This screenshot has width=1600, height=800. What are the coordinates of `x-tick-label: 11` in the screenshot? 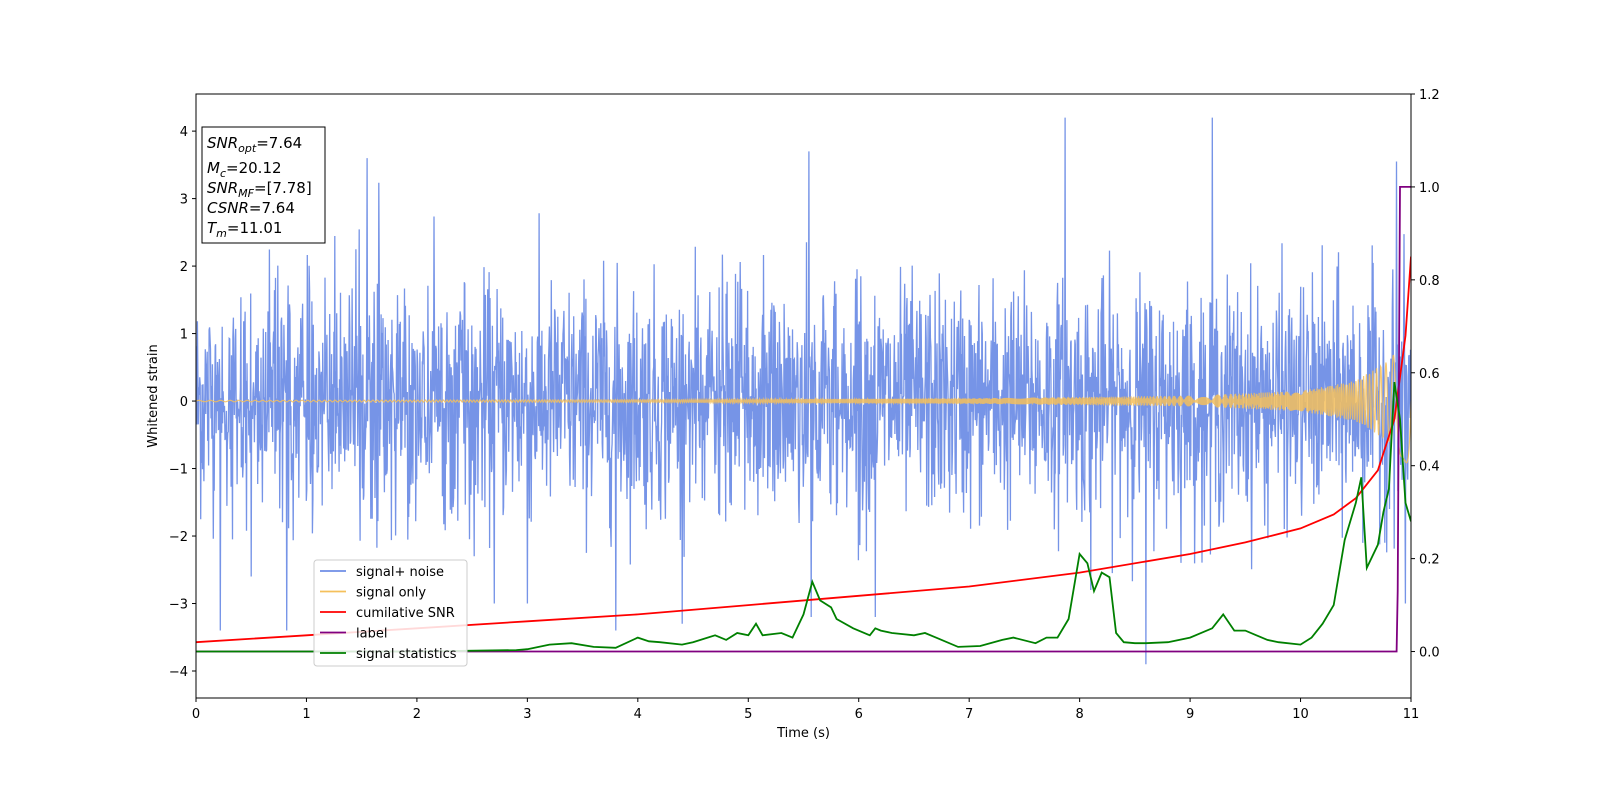 It's located at (1411, 714).